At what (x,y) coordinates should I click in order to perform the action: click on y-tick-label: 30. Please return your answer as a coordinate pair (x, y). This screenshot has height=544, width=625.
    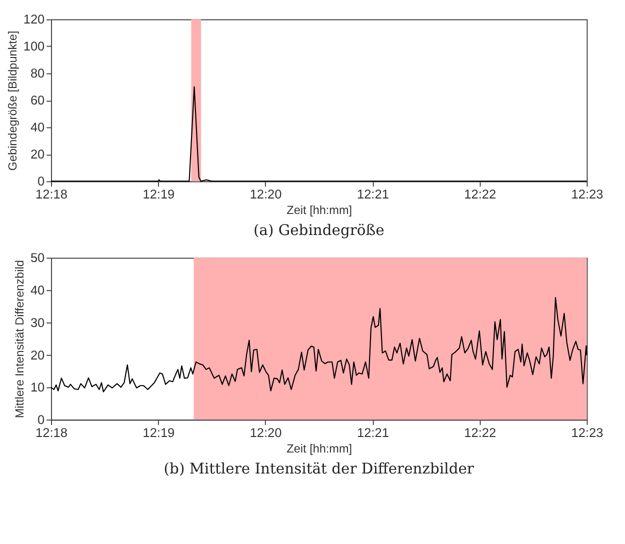
    Looking at the image, I should click on (37, 322).